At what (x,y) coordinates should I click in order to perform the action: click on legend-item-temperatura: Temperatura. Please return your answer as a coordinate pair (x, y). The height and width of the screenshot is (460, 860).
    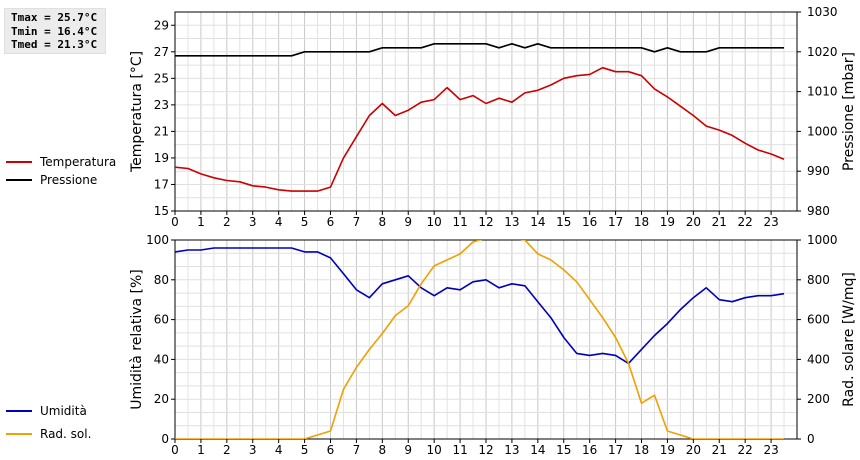
    Looking at the image, I should click on (61, 162).